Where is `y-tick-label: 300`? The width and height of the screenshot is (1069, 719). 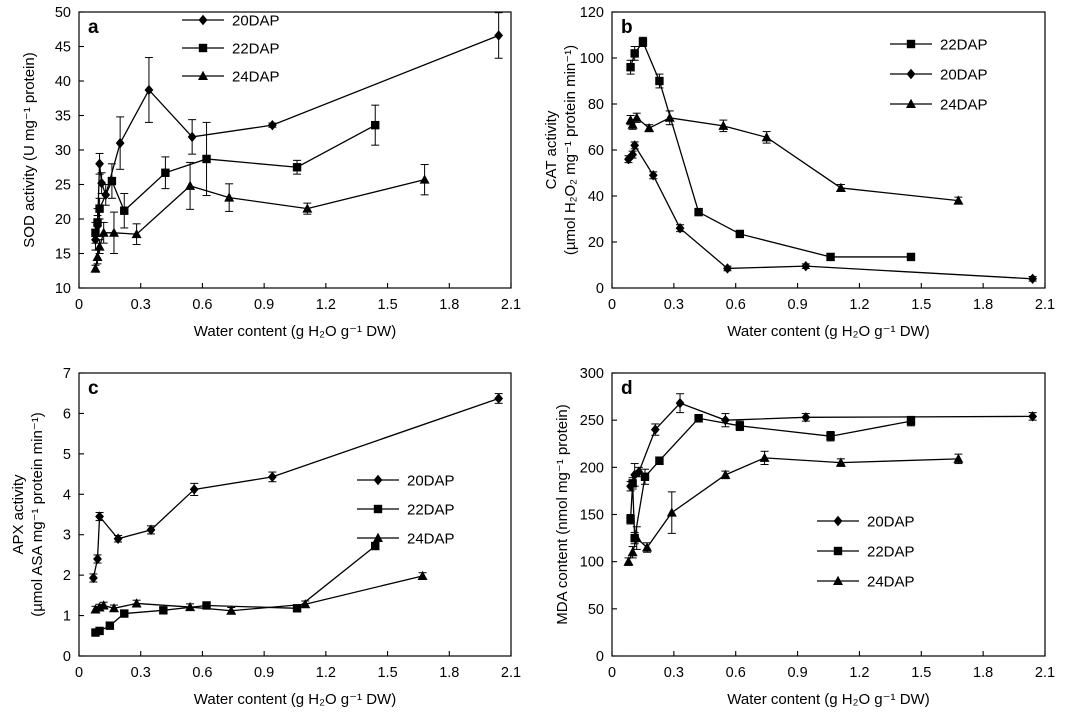
y-tick-label: 300 is located at coordinates (592, 374).